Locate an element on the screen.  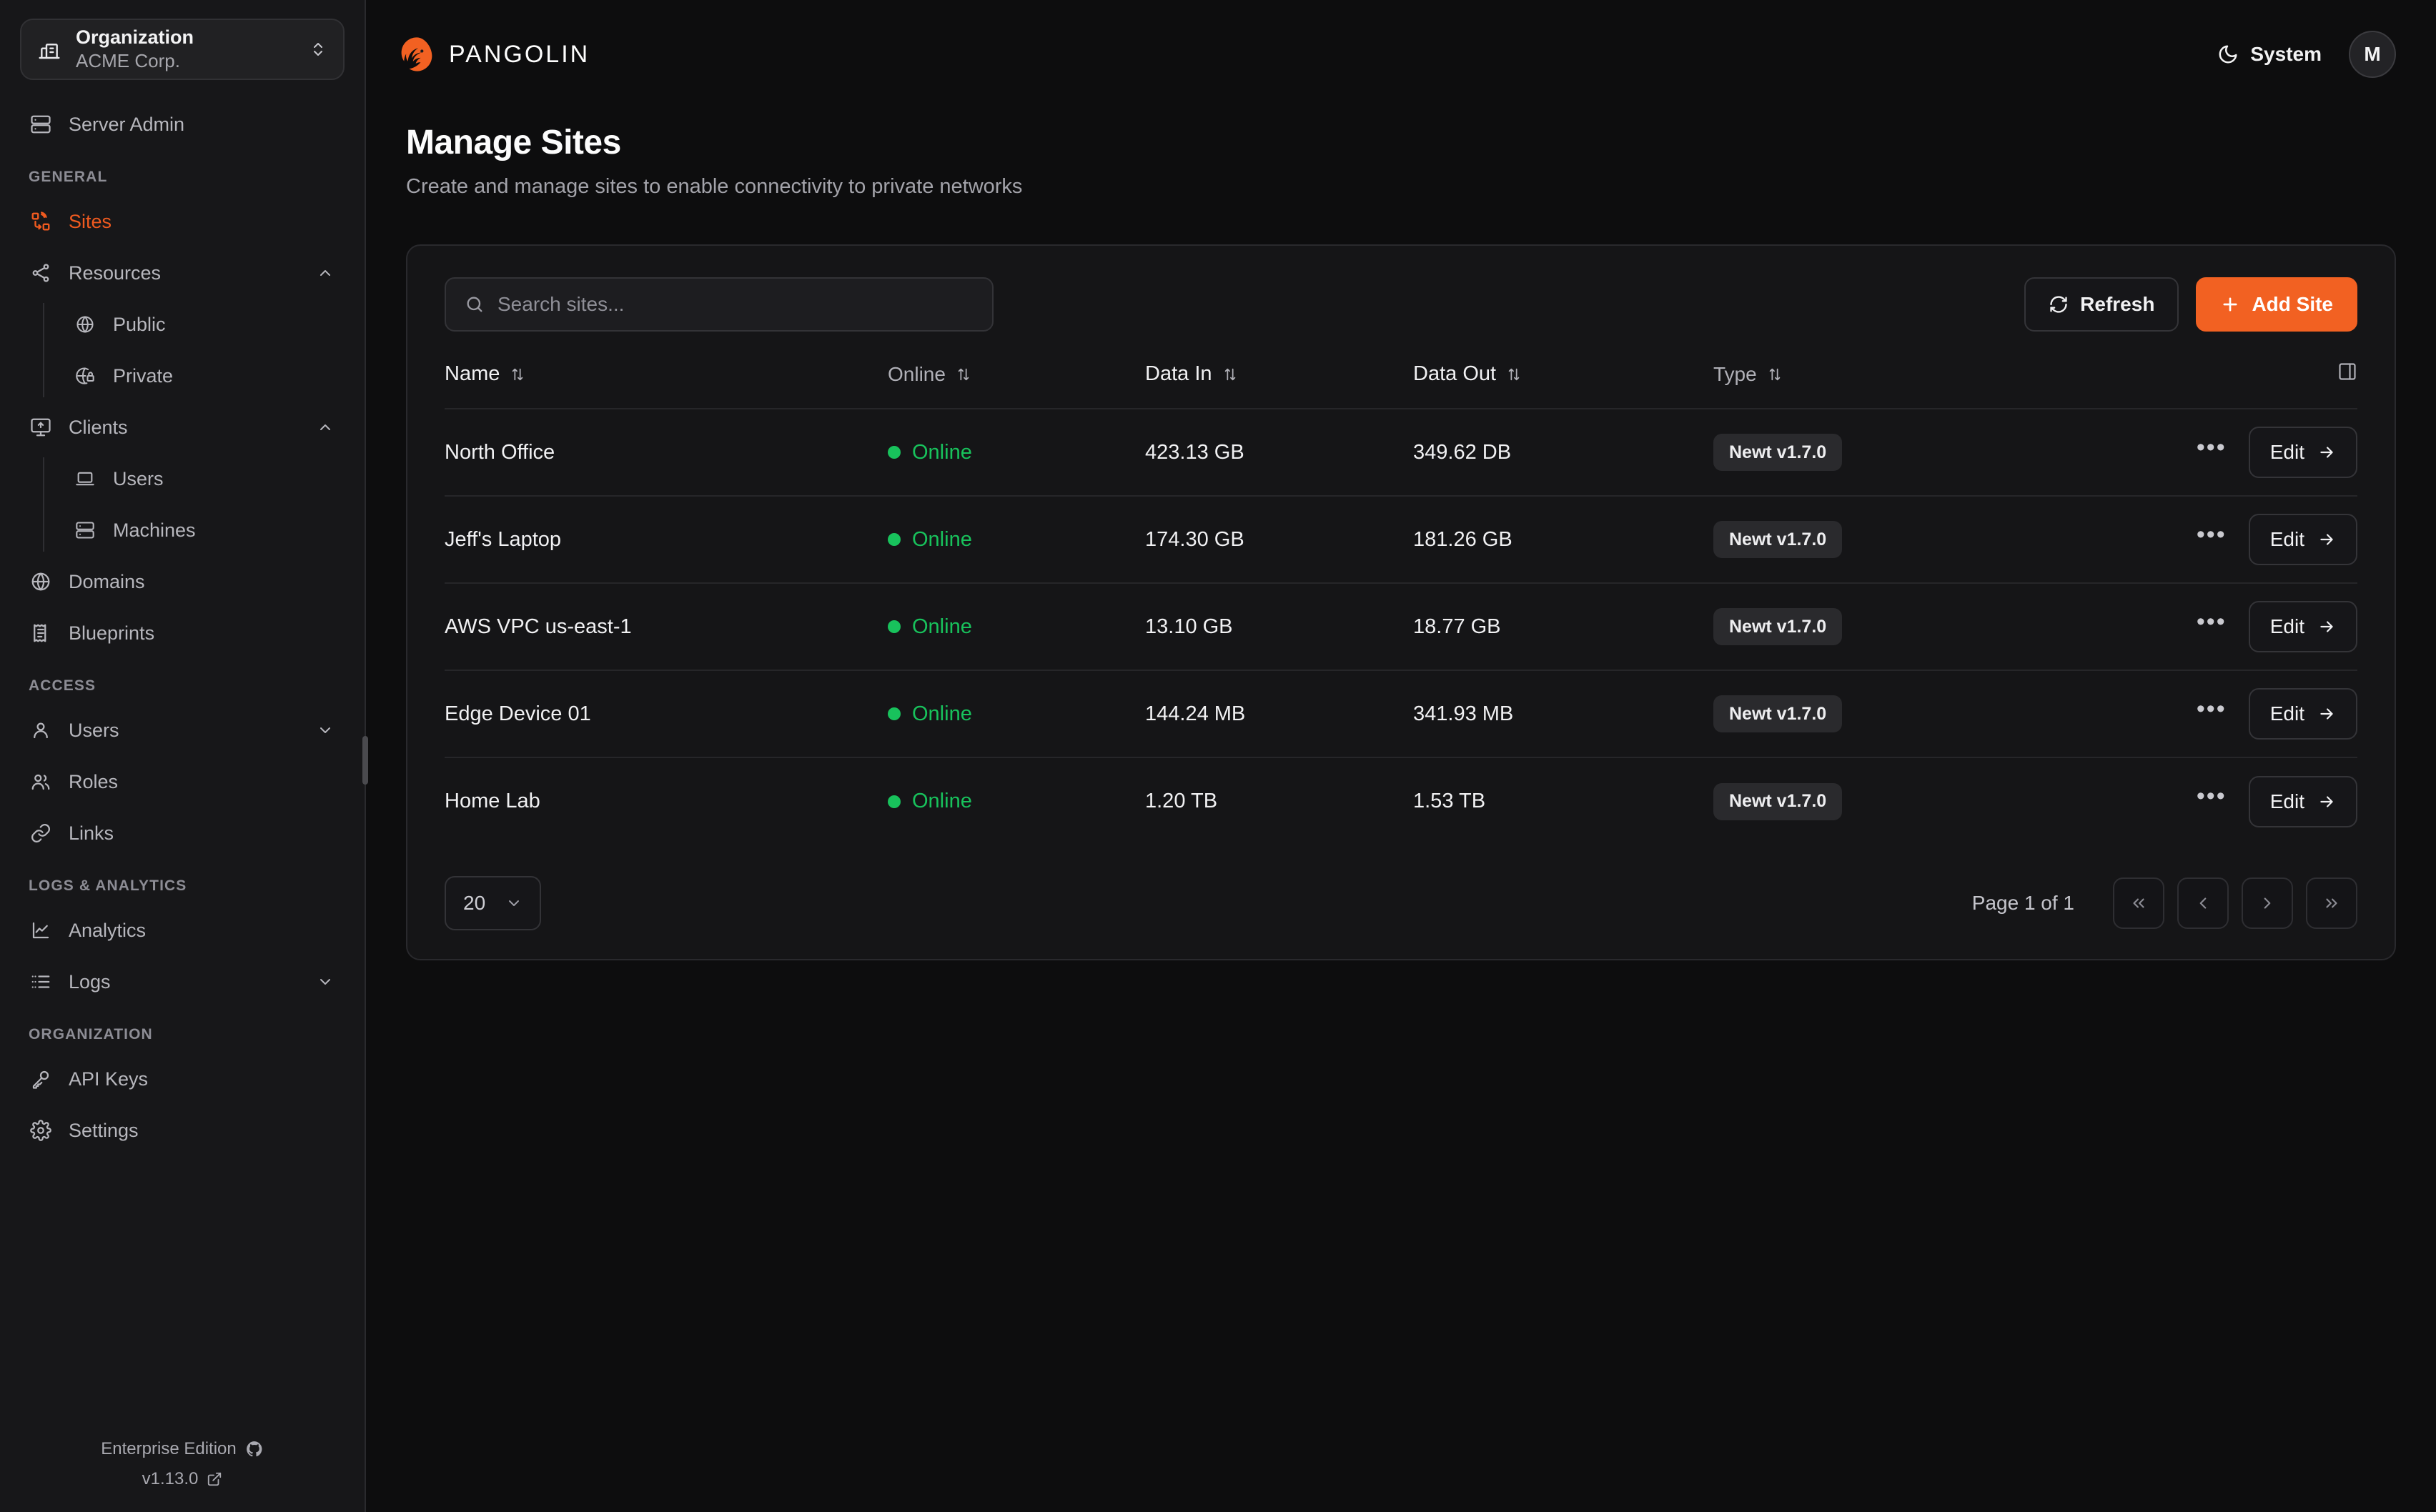
panel-toggle-icon is located at coordinates (2347, 372).